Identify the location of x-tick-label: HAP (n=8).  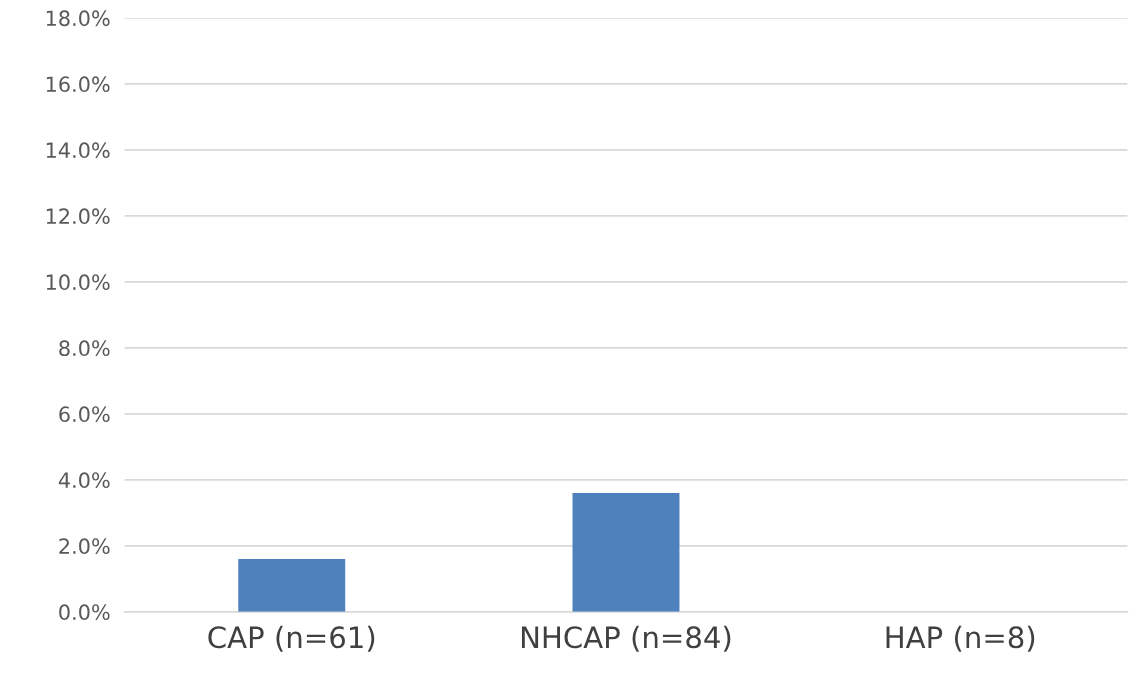
(960, 638).